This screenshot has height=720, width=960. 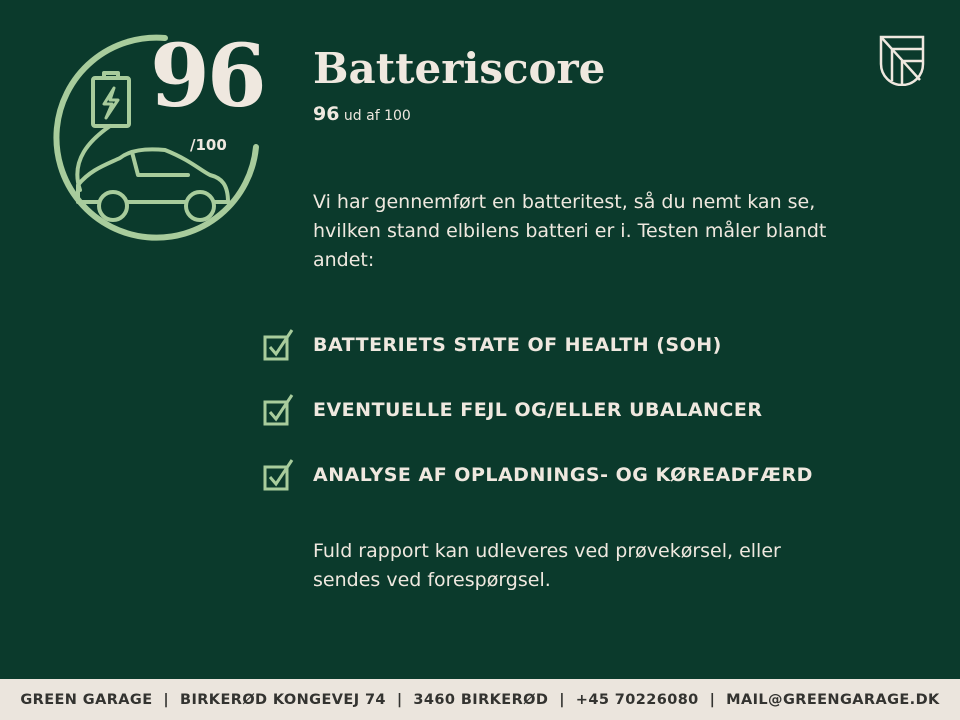 I want to click on check-label: ANALYSE AF OPLADNINGS- OG KØREADFÆRD, so click(x=563, y=474).